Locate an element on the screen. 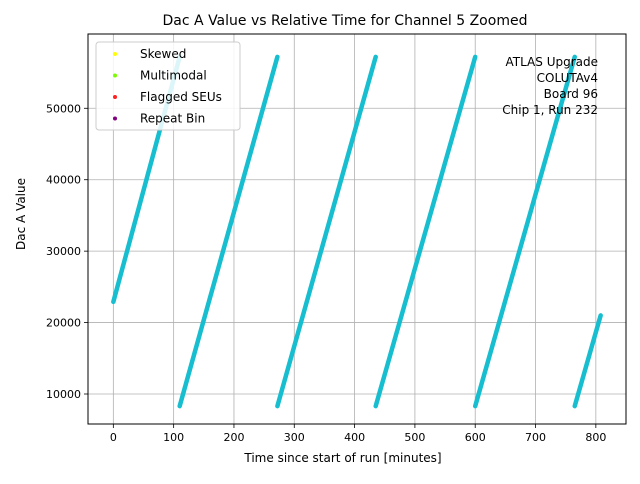 The height and width of the screenshot is (484, 640). legend-label: Repeat Bin is located at coordinates (172, 119).